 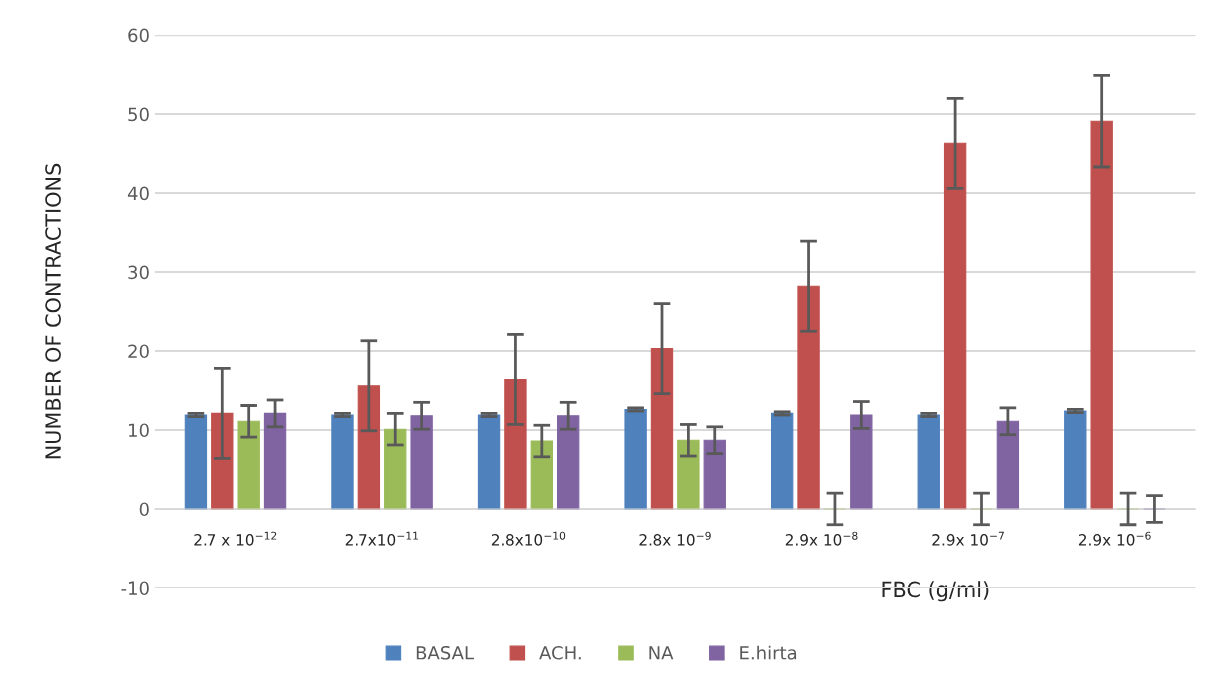 What do you see at coordinates (381, 538) in the screenshot?
I see `x-tick-label: 2.7x10$^{−11}$` at bounding box center [381, 538].